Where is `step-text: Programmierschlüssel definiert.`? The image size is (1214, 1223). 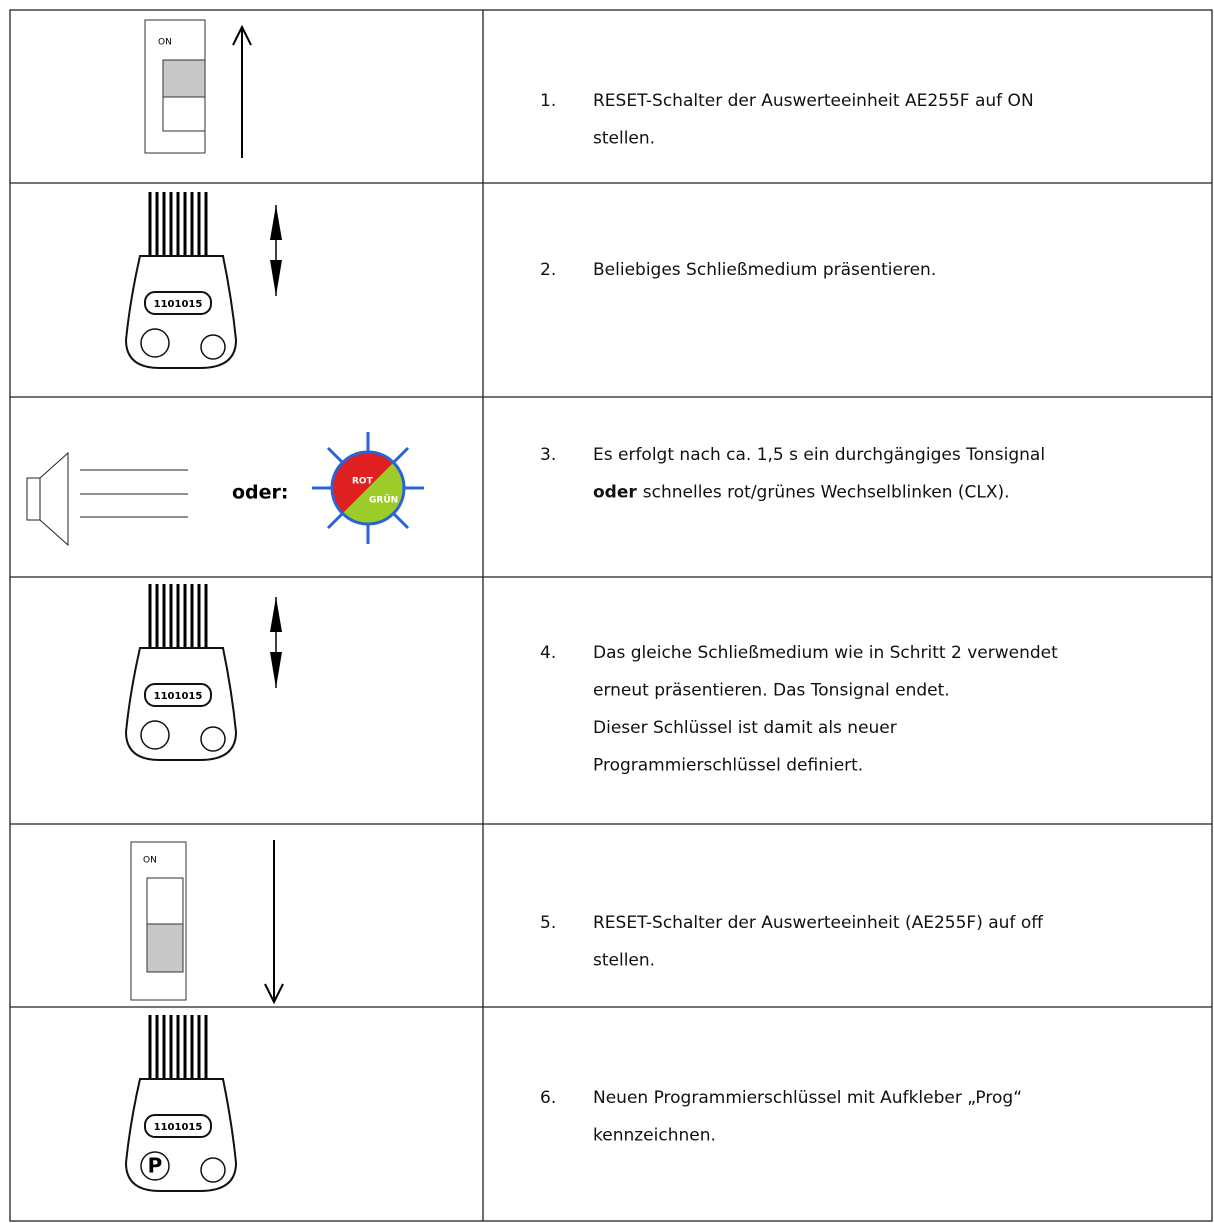 step-text: Programmierschlüssel definiert. is located at coordinates (728, 766).